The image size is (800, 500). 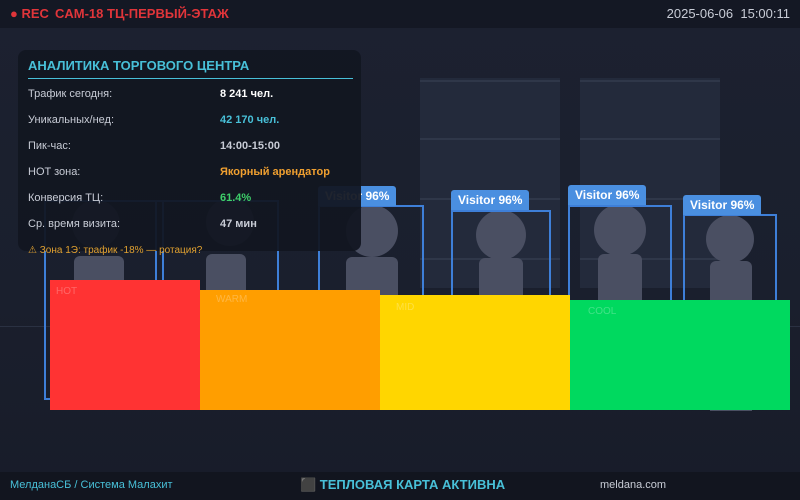 I want to click on site-url: meldana.com, so click(x=633, y=485).